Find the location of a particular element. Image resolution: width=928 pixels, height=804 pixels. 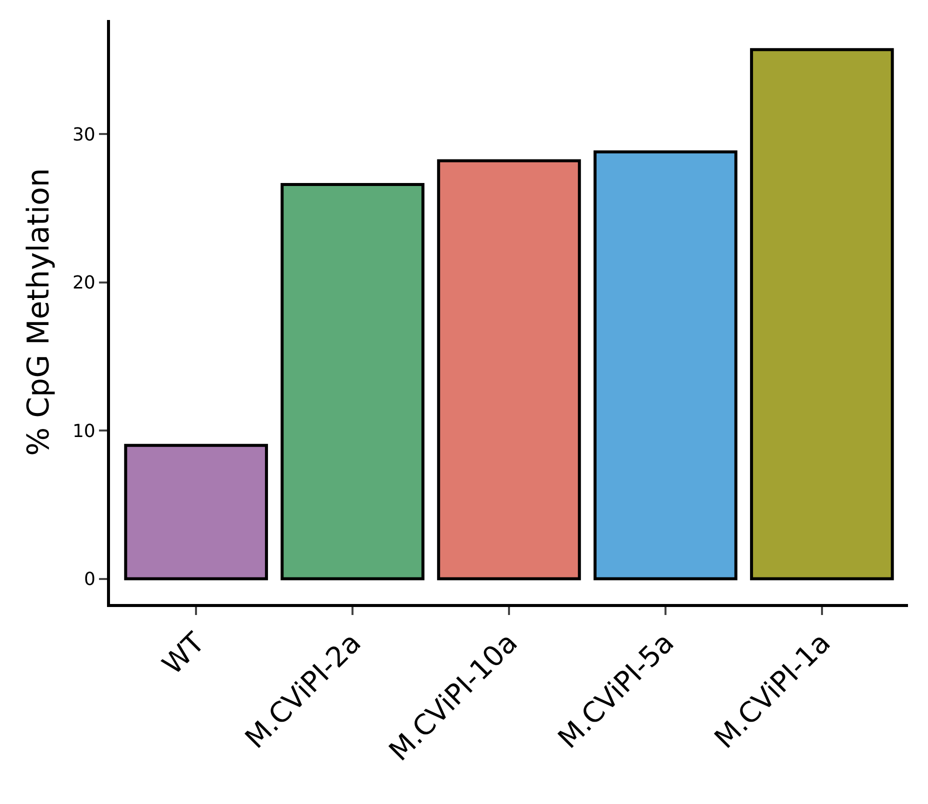

y-tick-label: 0 is located at coordinates (90, 579).